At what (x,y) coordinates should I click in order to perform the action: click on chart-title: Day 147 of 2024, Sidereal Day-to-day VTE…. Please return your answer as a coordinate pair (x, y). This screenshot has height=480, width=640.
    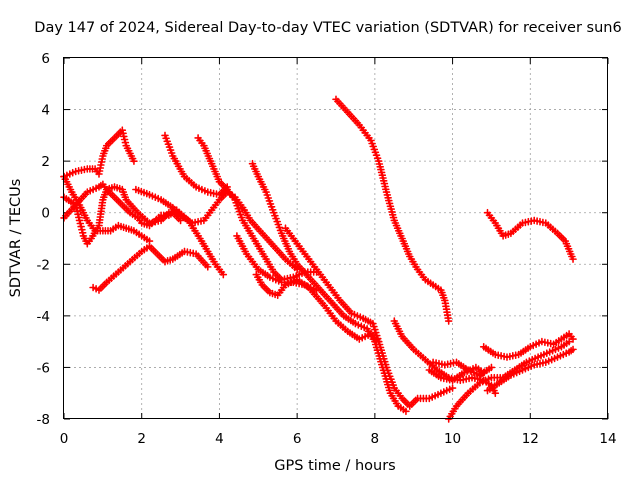
    Looking at the image, I should click on (327, 28).